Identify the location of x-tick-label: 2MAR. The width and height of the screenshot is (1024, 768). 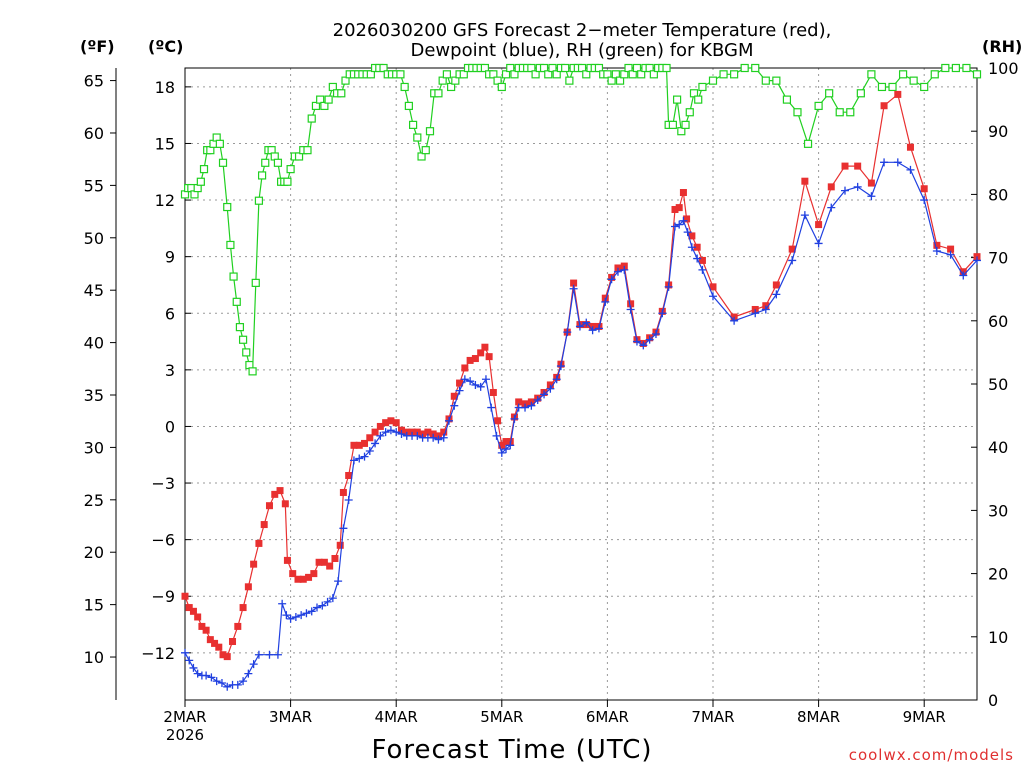
(184, 717).